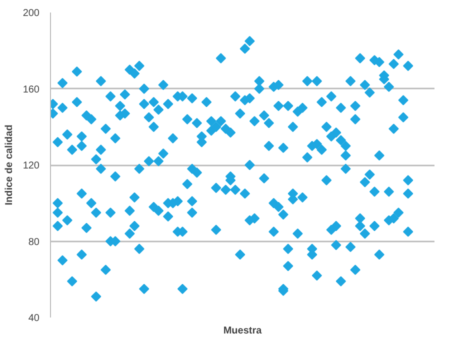 This screenshot has width=450, height=339. What do you see at coordinates (31, 13) in the screenshot?
I see `y-tick-label: 200` at bounding box center [31, 13].